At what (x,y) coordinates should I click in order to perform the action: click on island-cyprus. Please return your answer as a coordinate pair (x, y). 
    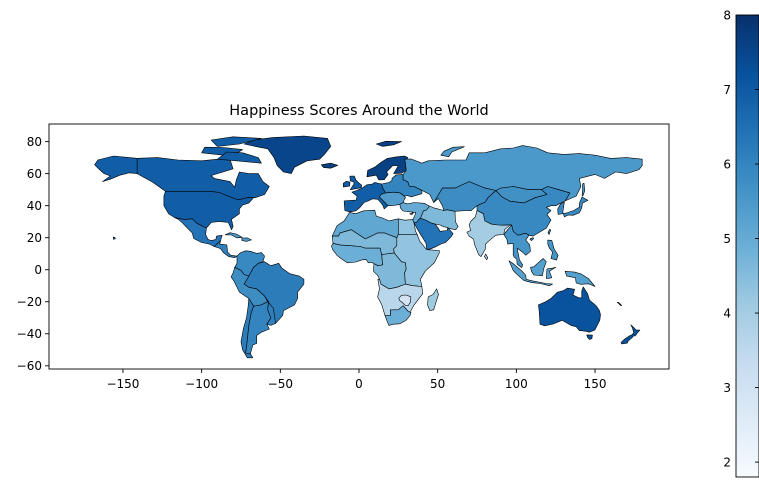
    Looking at the image, I should click on (411, 213).